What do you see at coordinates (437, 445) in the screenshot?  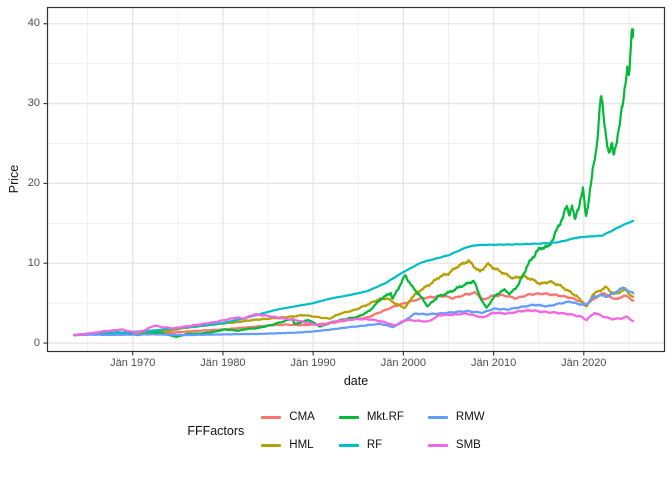 I see `legend-key-line-SMB` at bounding box center [437, 445].